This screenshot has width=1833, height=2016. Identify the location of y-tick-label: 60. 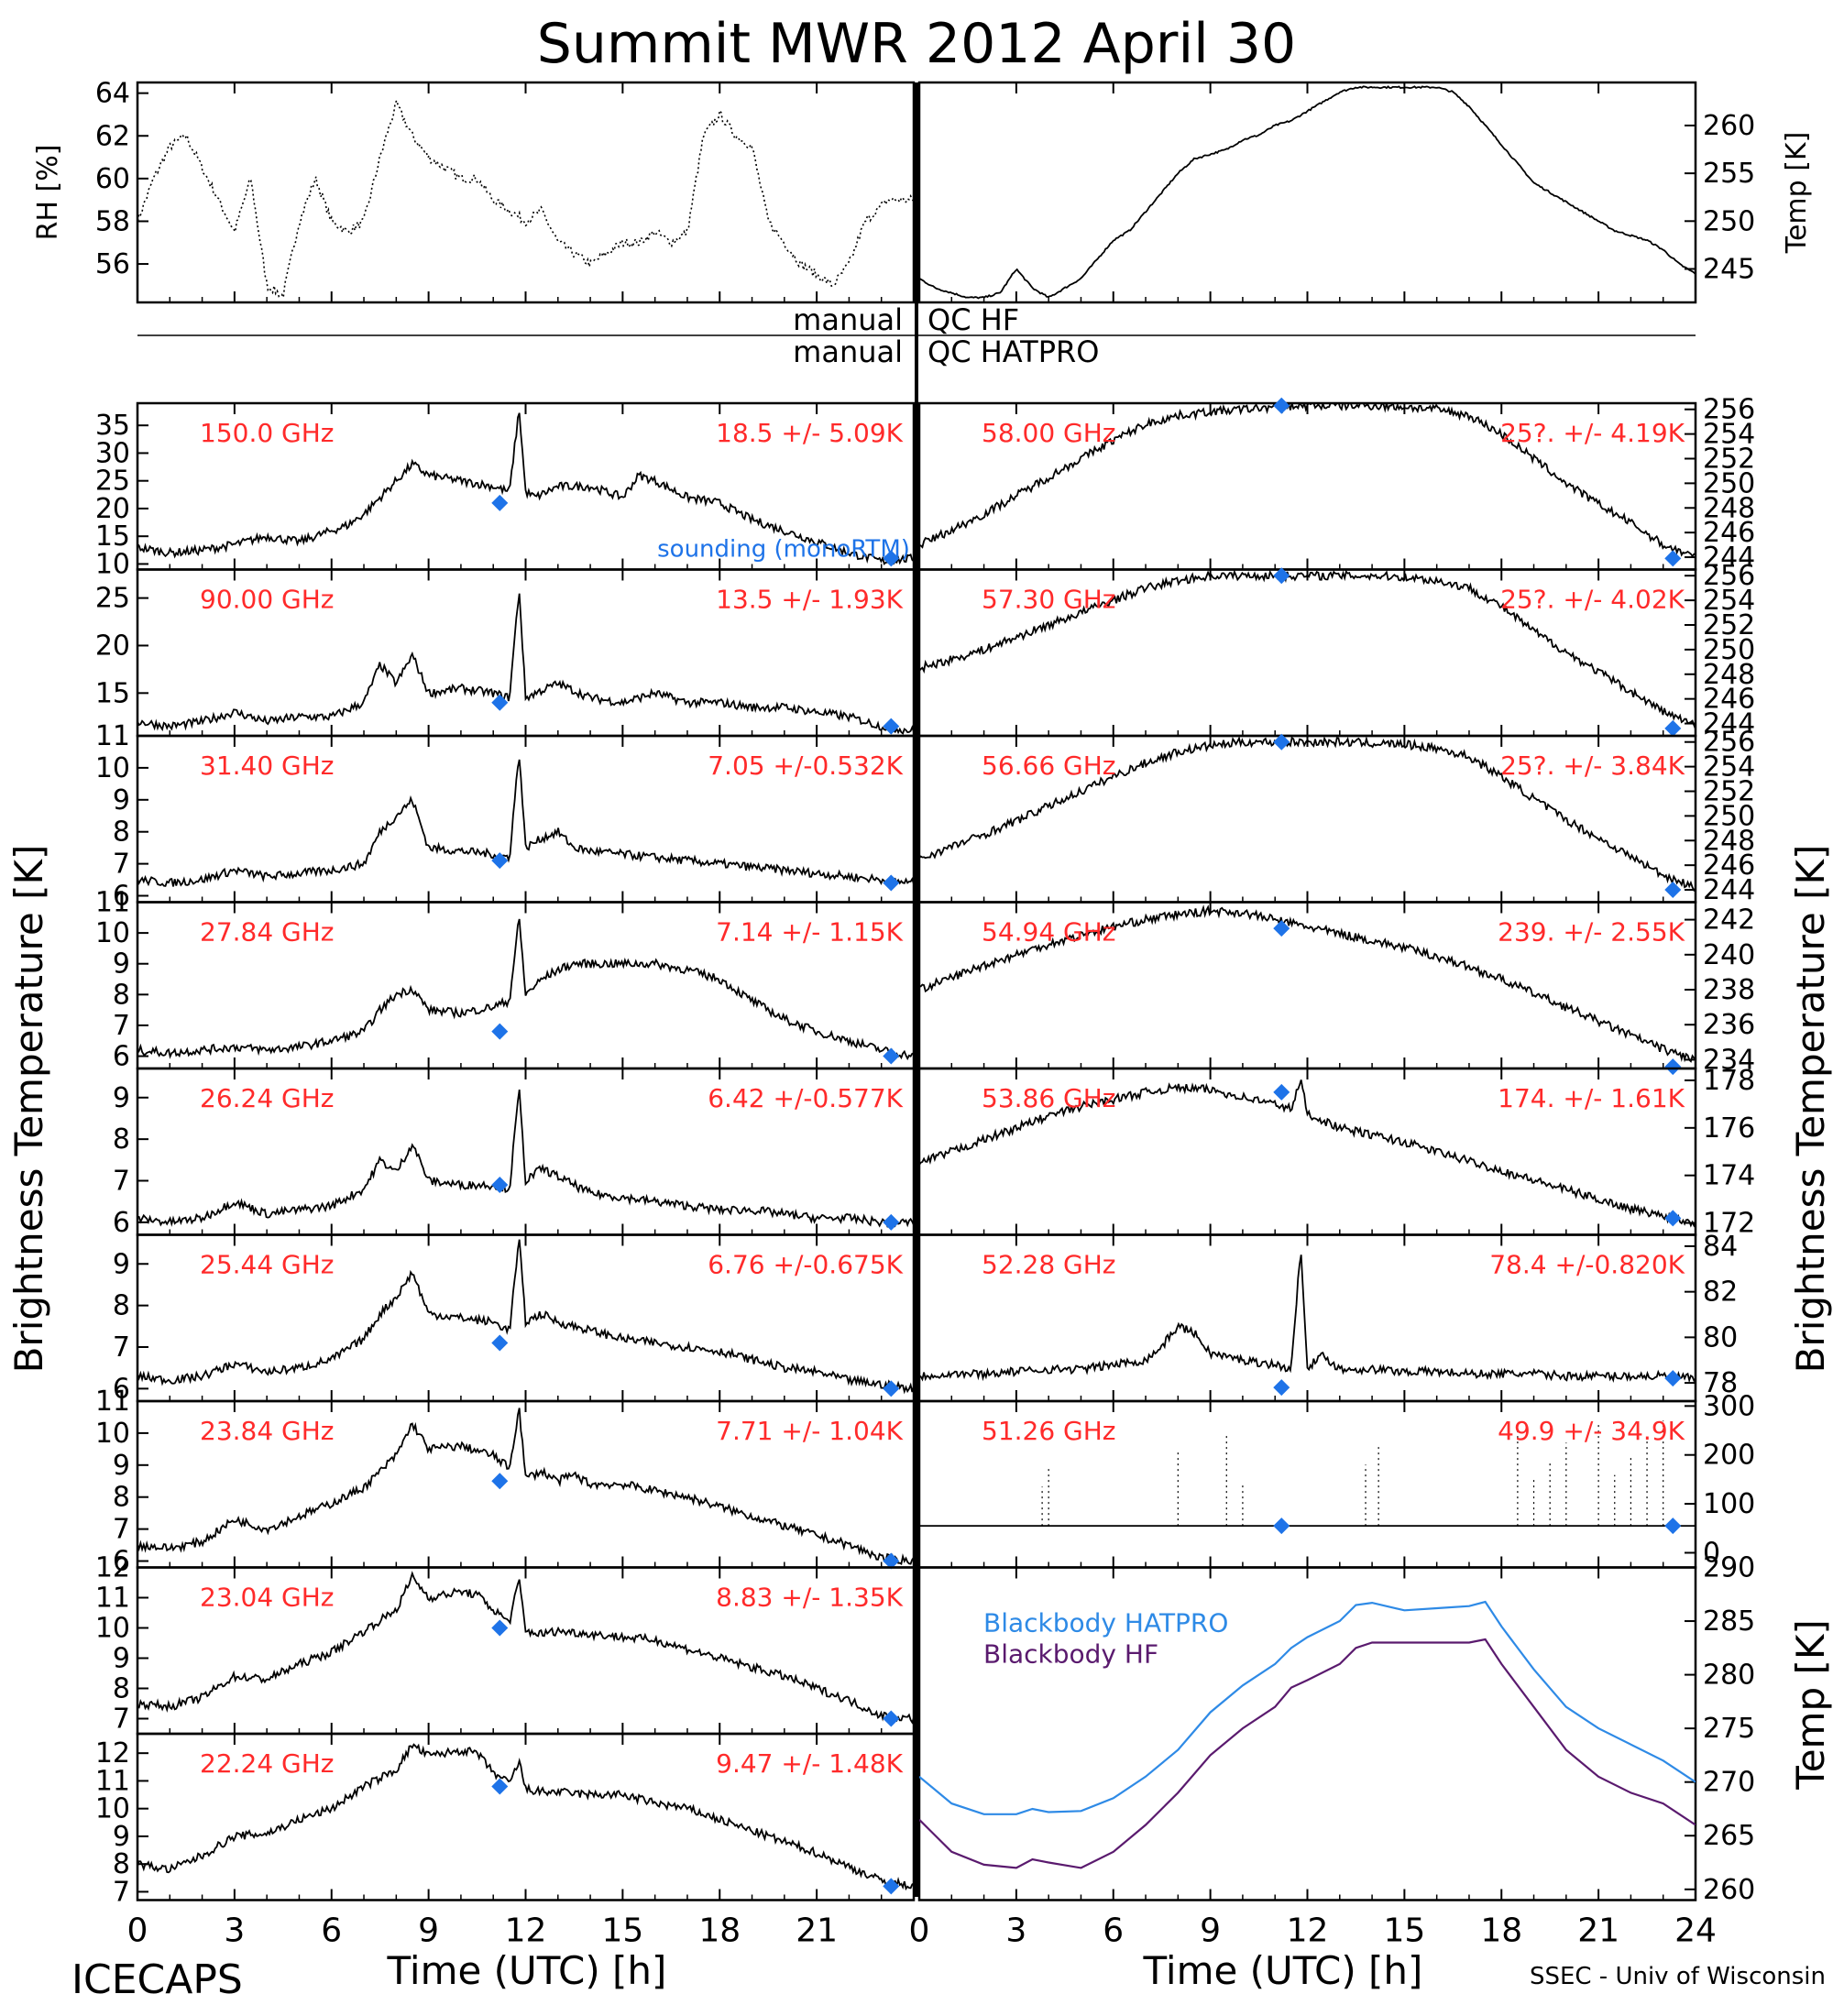
(112, 179).